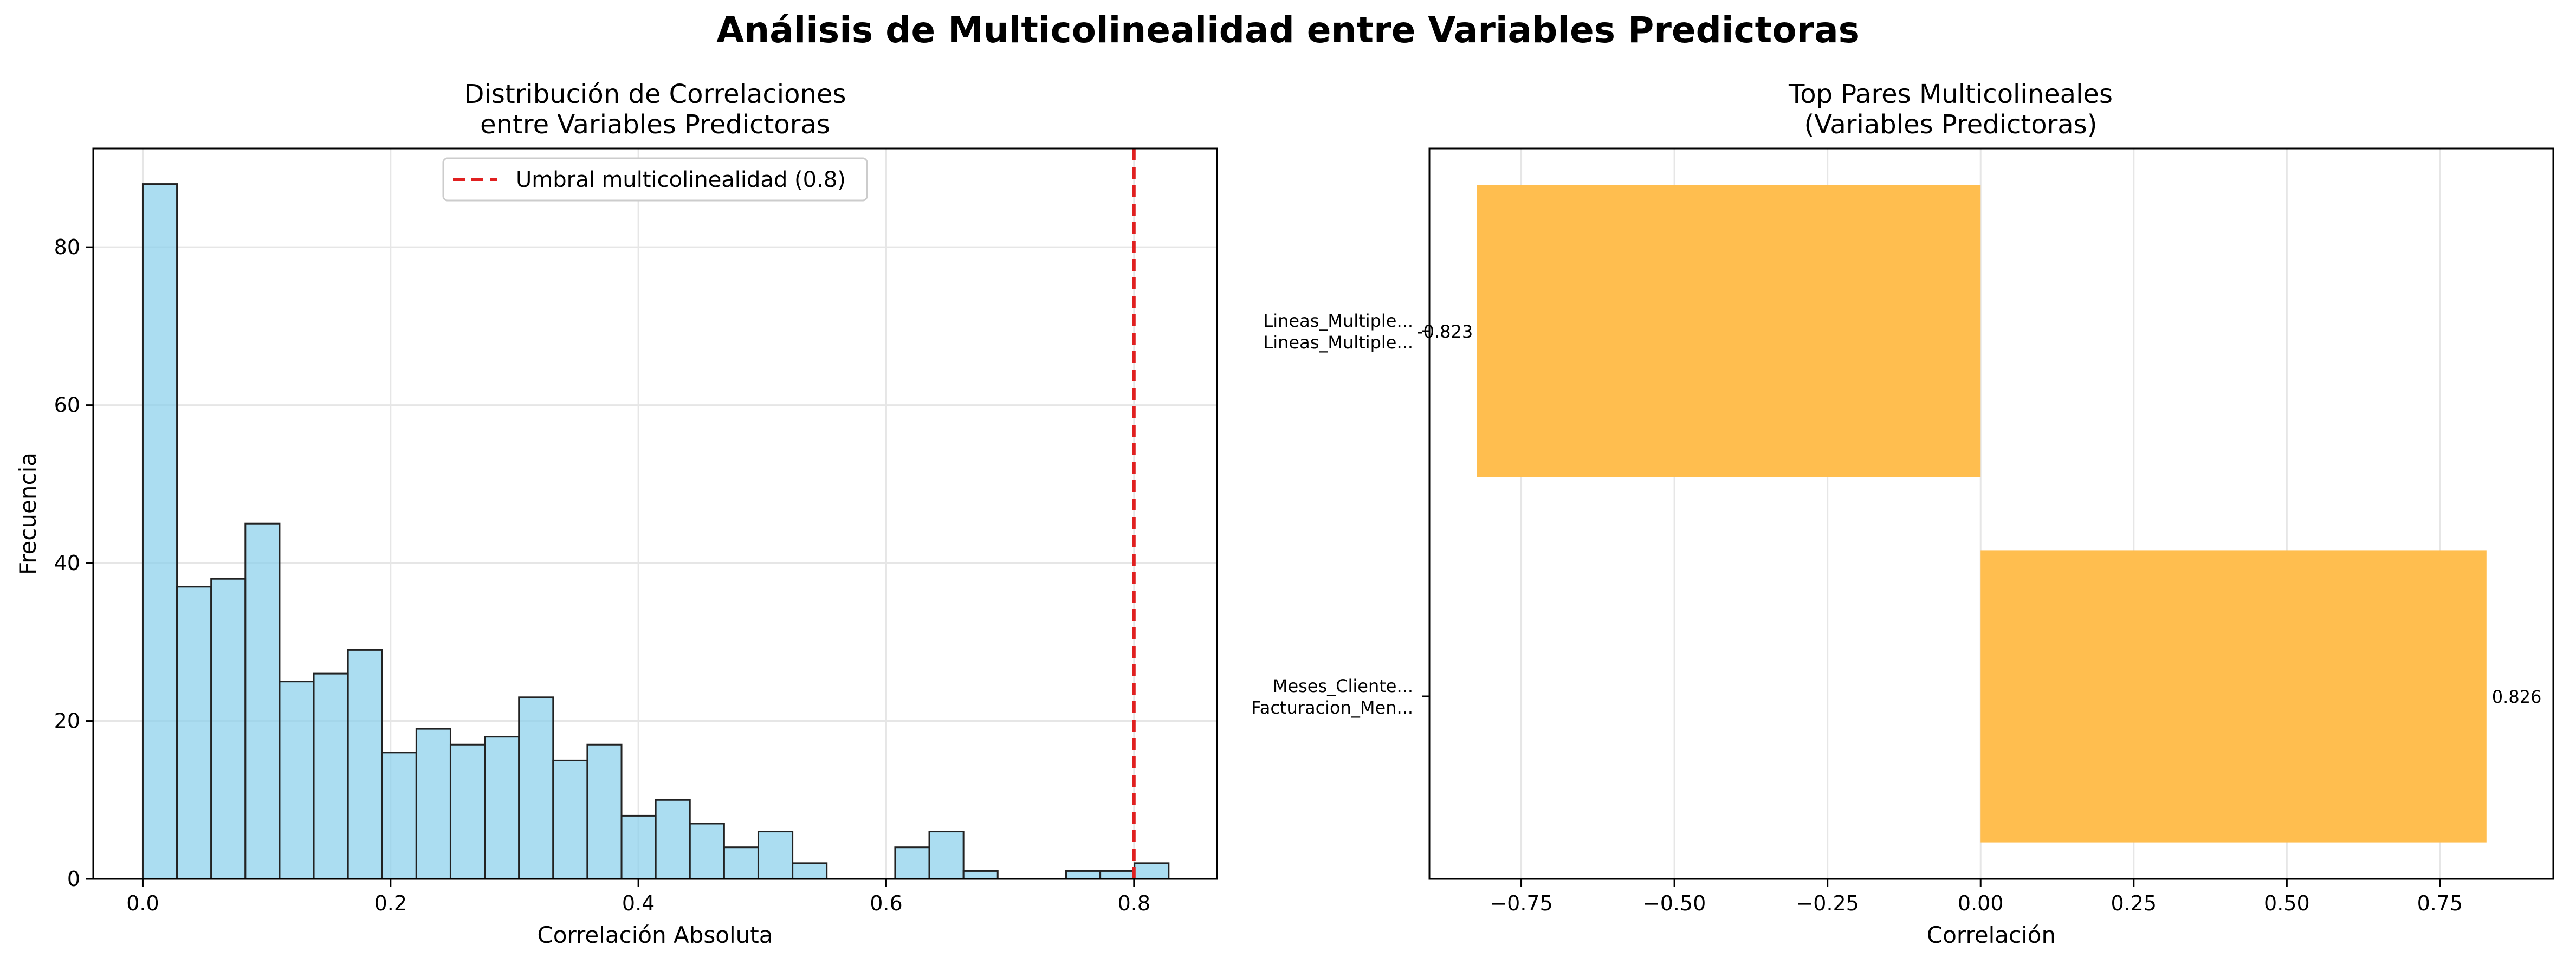  What do you see at coordinates (67, 563) in the screenshot?
I see `histogram-ytick-label: 40` at bounding box center [67, 563].